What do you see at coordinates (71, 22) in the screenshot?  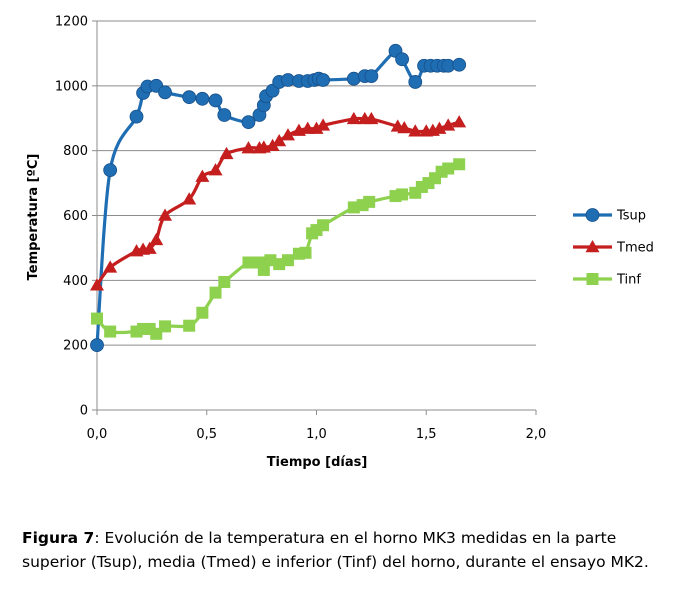 I see `y-tick-label-1200: 1200` at bounding box center [71, 22].